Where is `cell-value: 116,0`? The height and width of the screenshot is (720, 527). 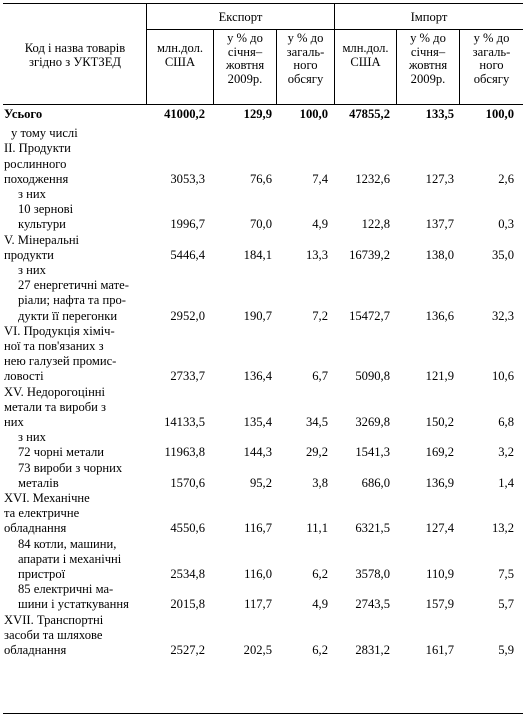
cell-value: 116,0 is located at coordinates (258, 574).